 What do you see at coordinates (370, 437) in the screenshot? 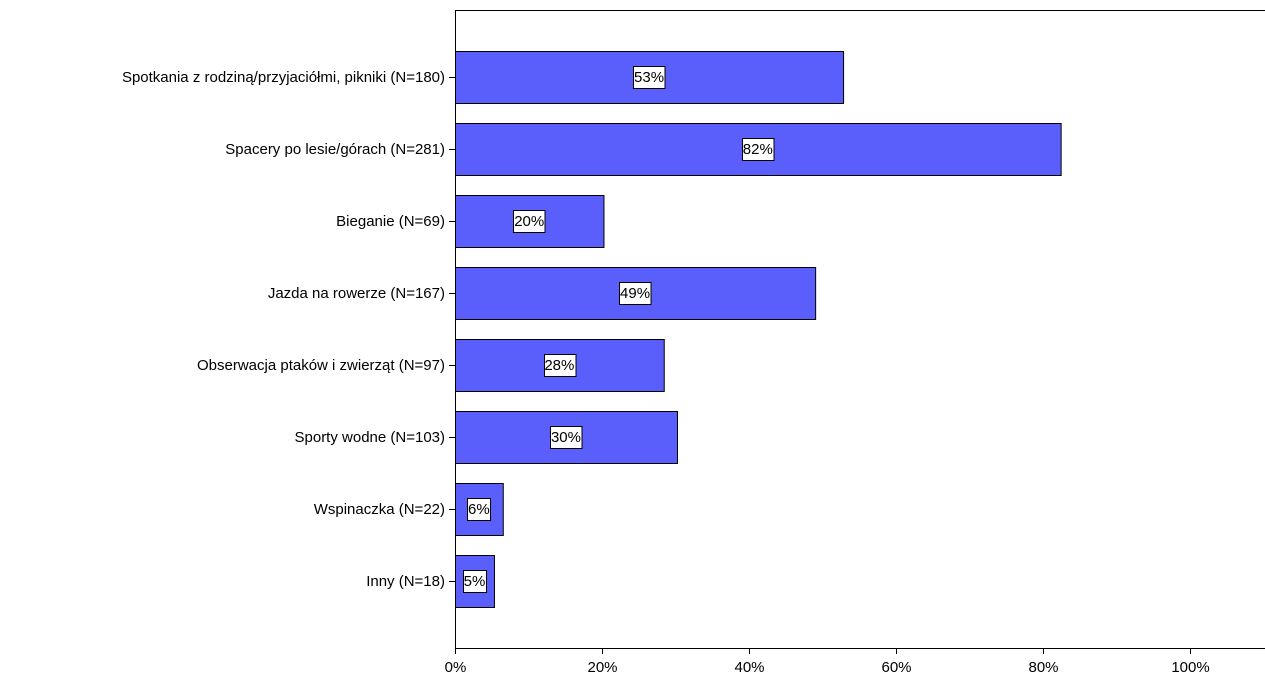
I see `category-label: Sporty wodne (N=103)` at bounding box center [370, 437].